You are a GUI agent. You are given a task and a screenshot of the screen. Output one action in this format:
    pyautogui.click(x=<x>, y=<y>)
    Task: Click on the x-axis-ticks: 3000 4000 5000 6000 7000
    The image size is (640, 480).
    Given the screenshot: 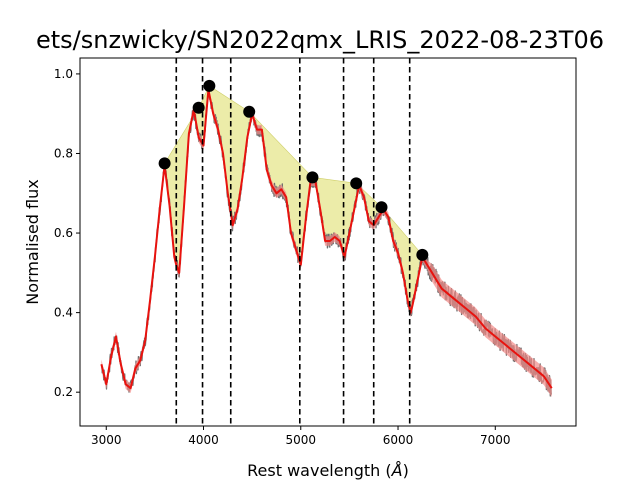 What is the action you would take?
    pyautogui.click(x=301, y=436)
    